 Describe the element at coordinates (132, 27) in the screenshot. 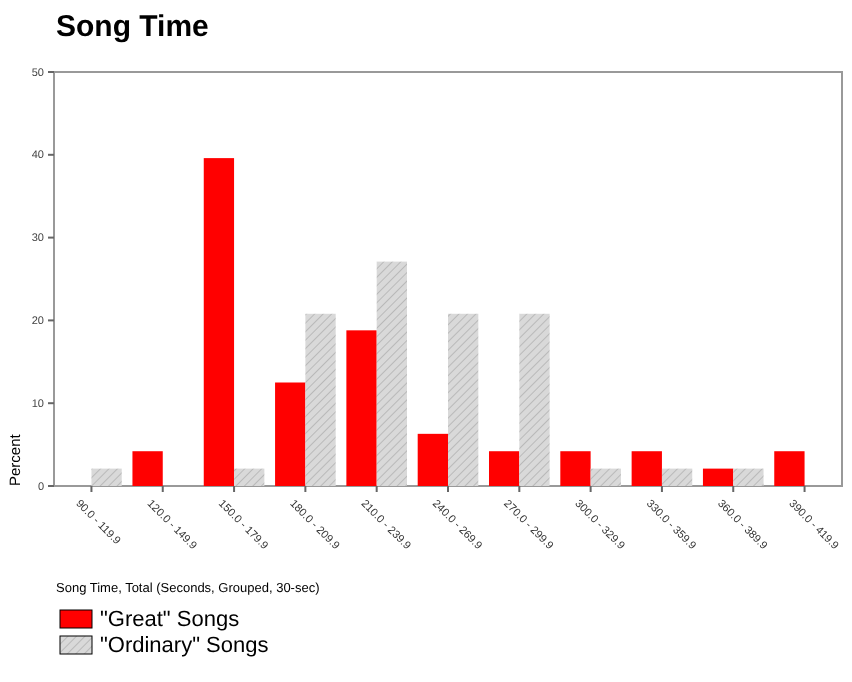

I see `chart-title: Song Time` at that location.